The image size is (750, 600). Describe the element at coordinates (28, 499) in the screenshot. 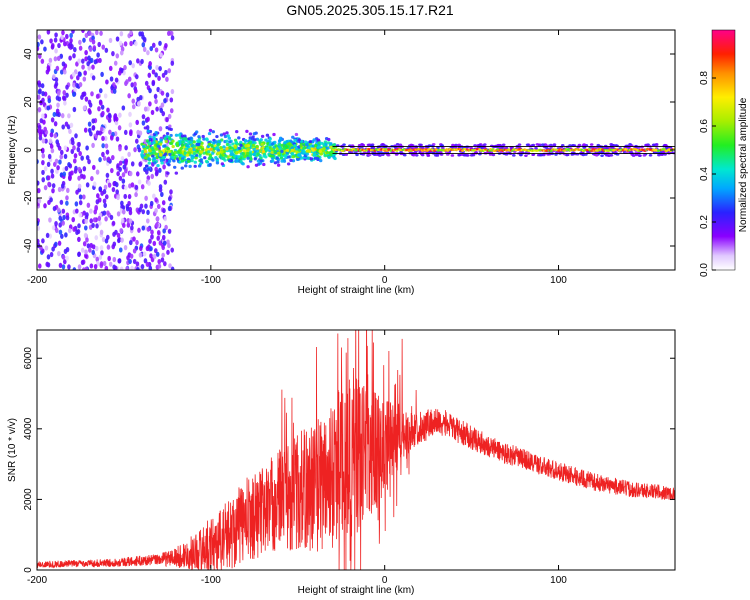

I see `y-tick-label: 2000` at that location.